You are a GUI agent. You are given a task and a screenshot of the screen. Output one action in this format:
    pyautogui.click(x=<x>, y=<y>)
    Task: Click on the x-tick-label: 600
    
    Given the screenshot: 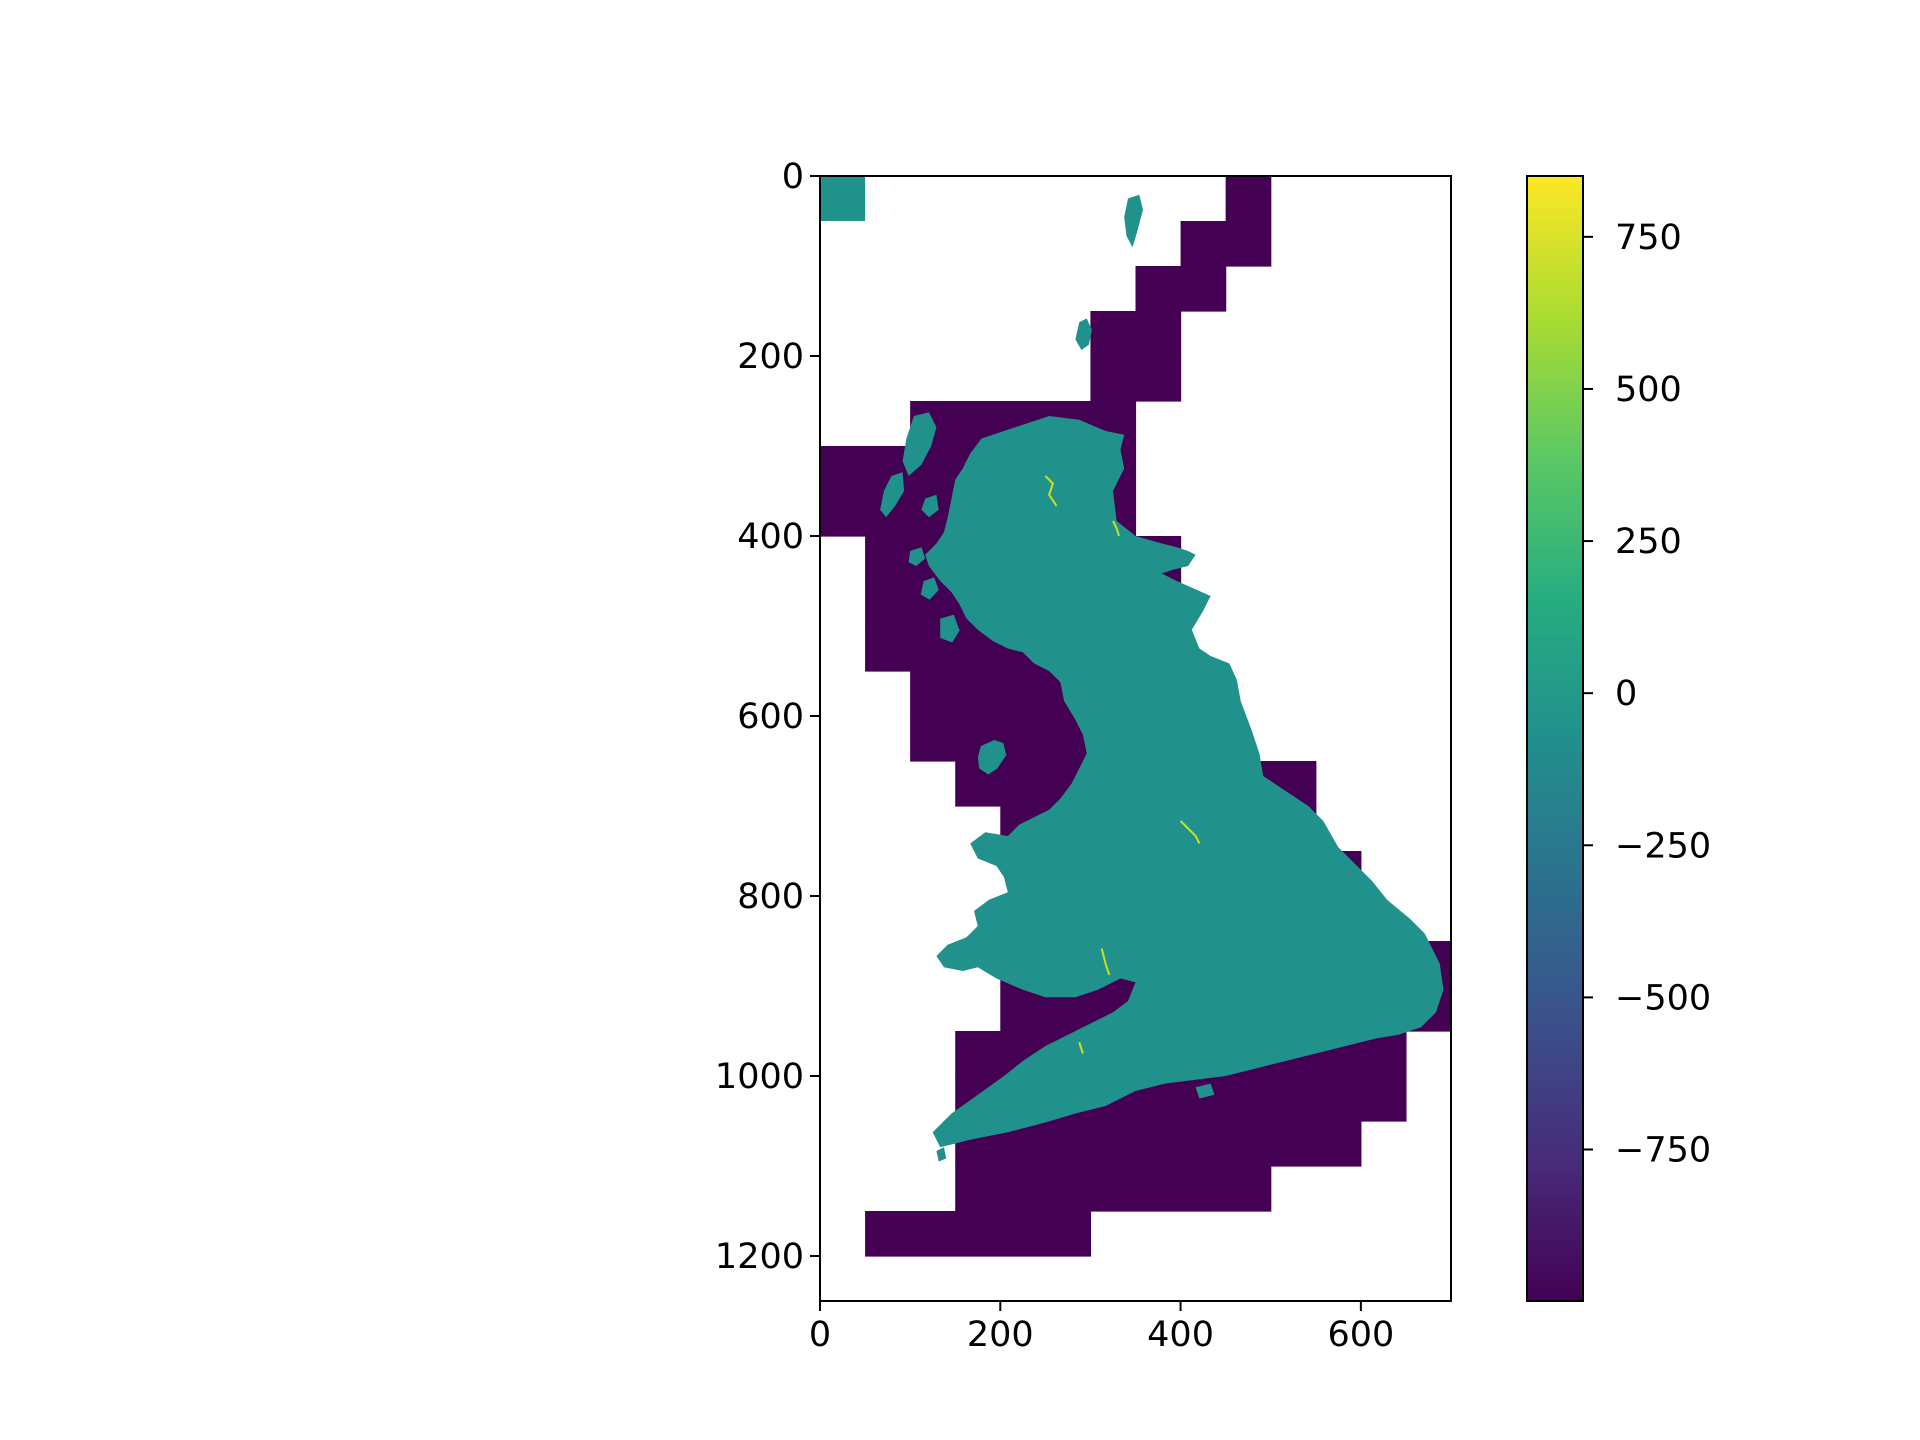 What is the action you would take?
    pyautogui.click(x=1360, y=1335)
    